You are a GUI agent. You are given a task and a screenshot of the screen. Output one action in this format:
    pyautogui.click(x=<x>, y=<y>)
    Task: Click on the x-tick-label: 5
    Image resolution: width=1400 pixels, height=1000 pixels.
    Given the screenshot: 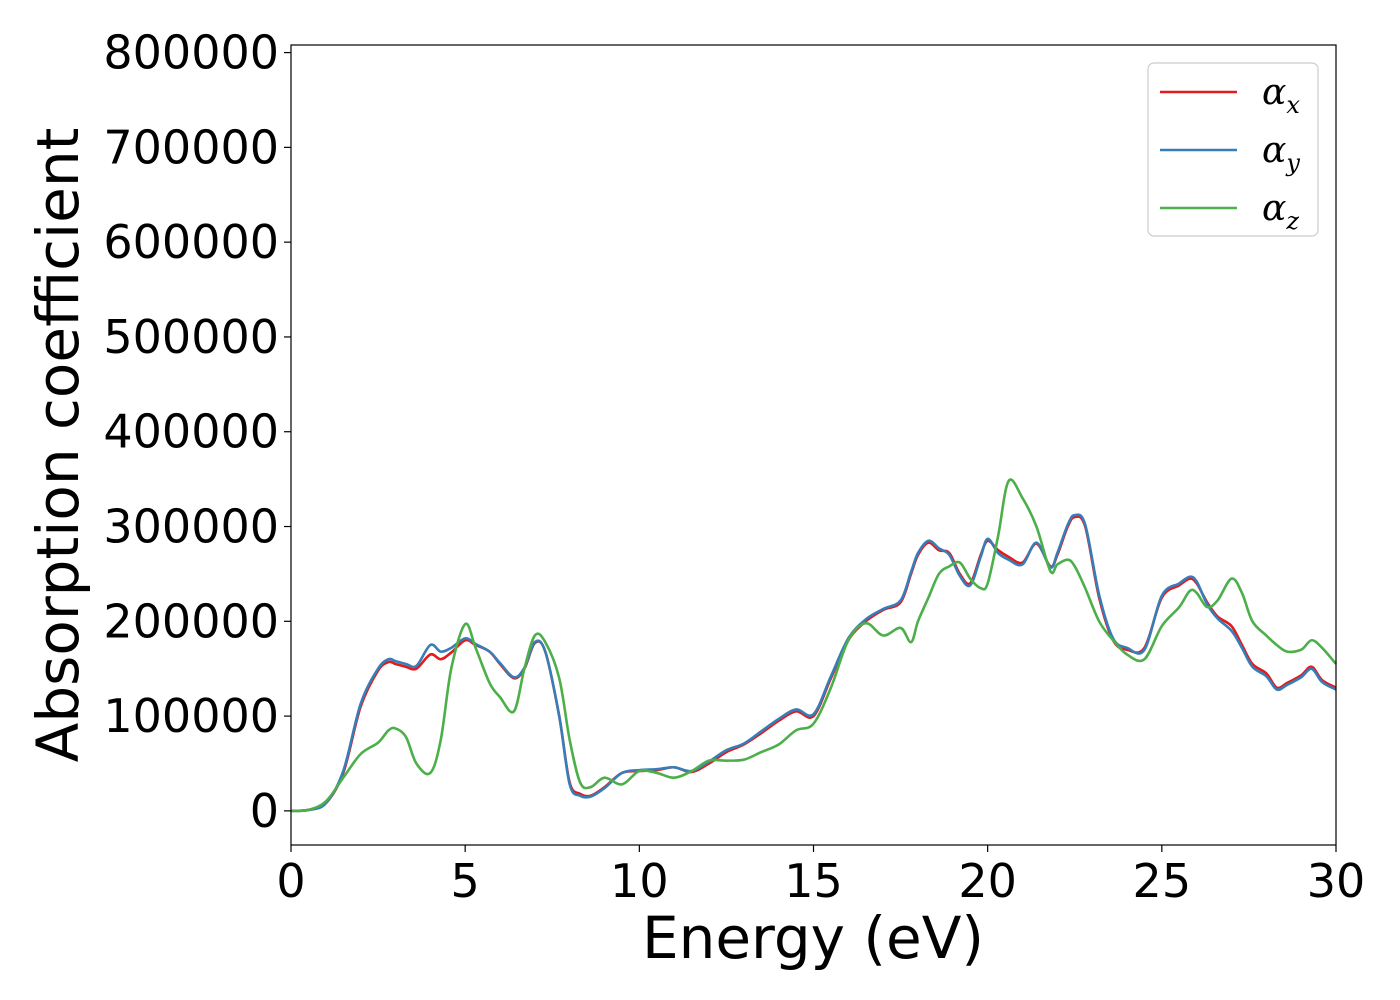 What is the action you would take?
    pyautogui.click(x=465, y=881)
    